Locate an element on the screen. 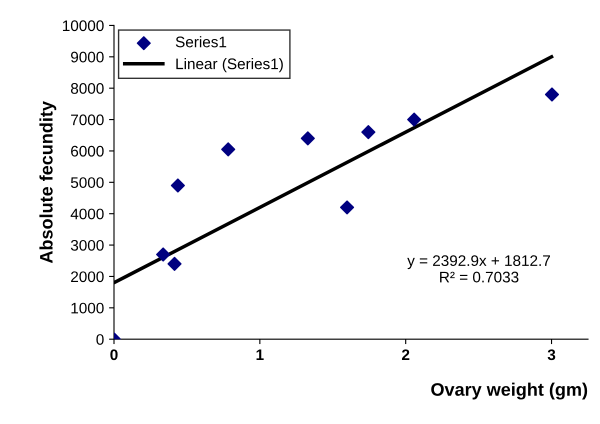  x-axis-title: Ovary weight (gm) is located at coordinates (509, 391).